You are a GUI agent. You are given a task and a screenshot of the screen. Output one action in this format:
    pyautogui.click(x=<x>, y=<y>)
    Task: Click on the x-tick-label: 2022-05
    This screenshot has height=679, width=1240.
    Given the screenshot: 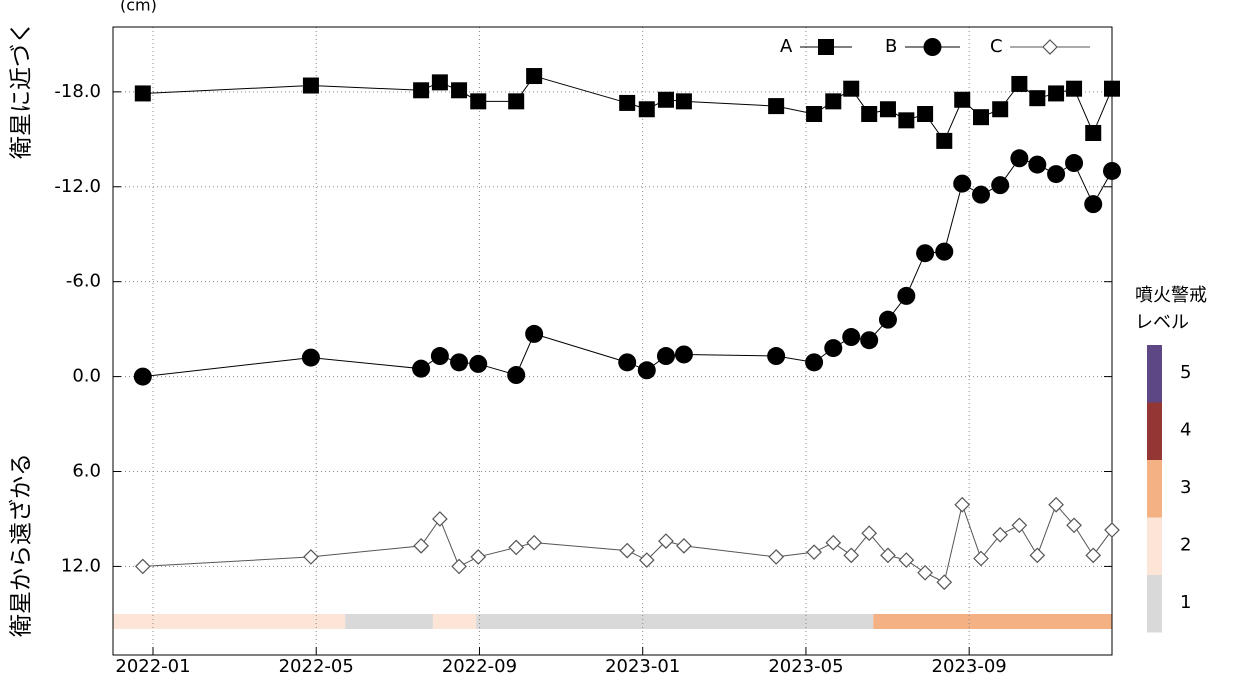 What is the action you would take?
    pyautogui.click(x=316, y=666)
    